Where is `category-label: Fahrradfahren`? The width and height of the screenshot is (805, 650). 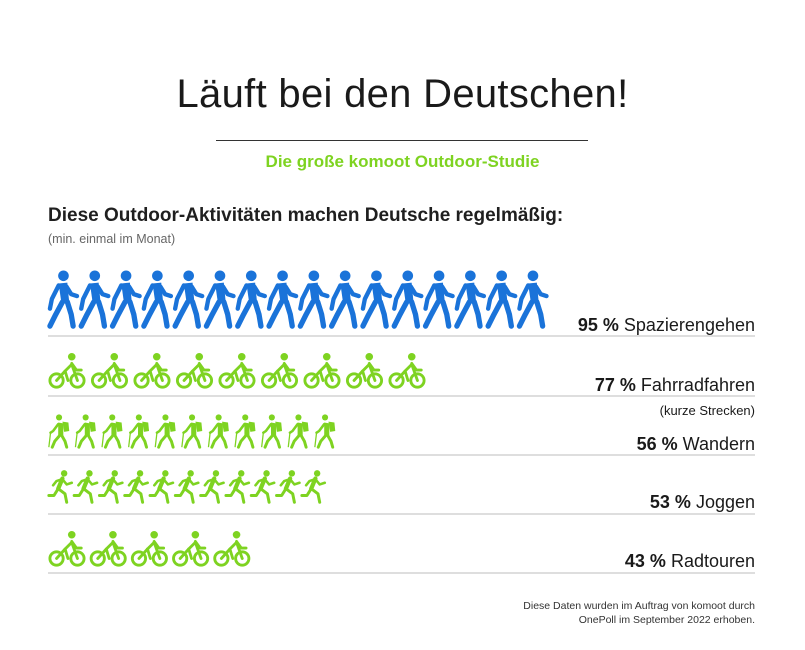
category-label: Fahrradfahren is located at coordinates (695, 385).